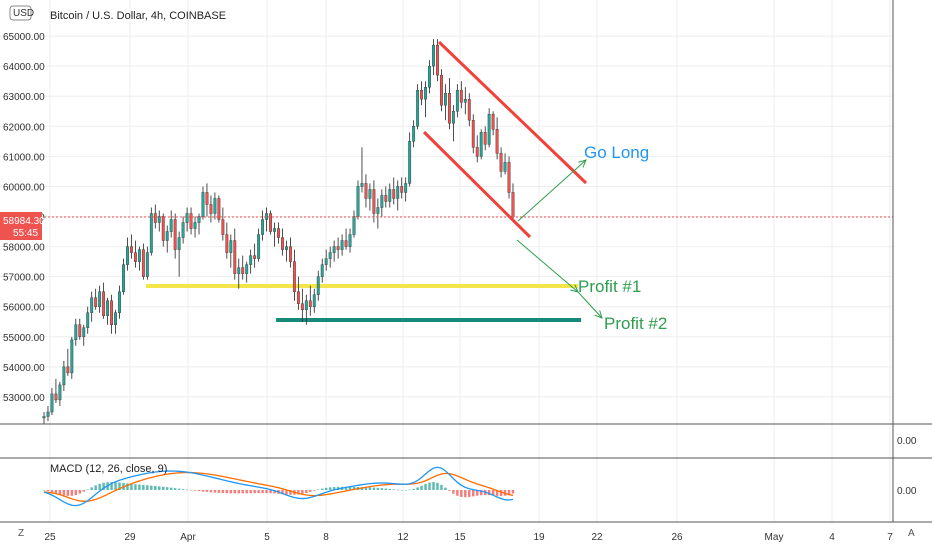 The width and height of the screenshot is (932, 550). I want to click on svg-text: 55:45, so click(25, 233).